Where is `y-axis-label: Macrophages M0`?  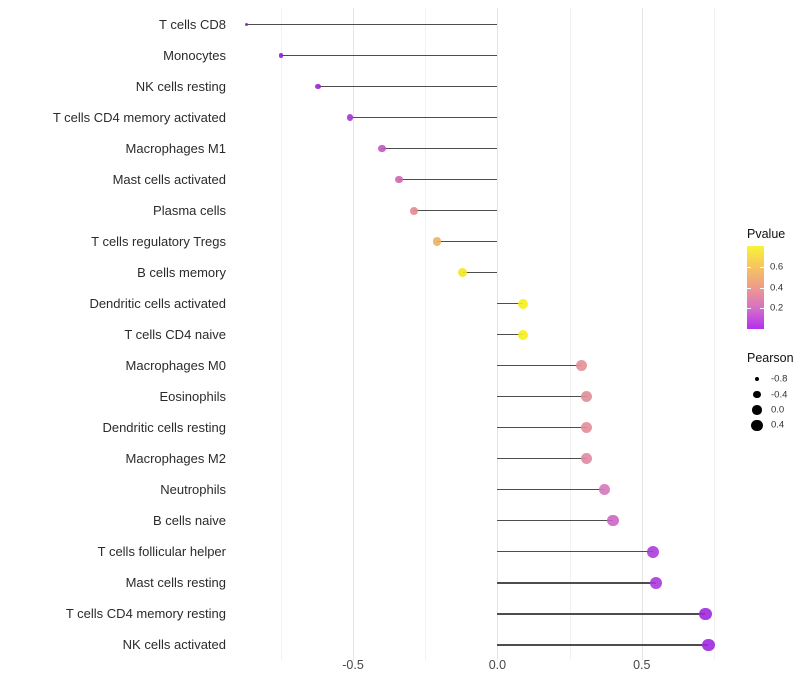
y-axis-label: Macrophages M0 is located at coordinates (175, 365).